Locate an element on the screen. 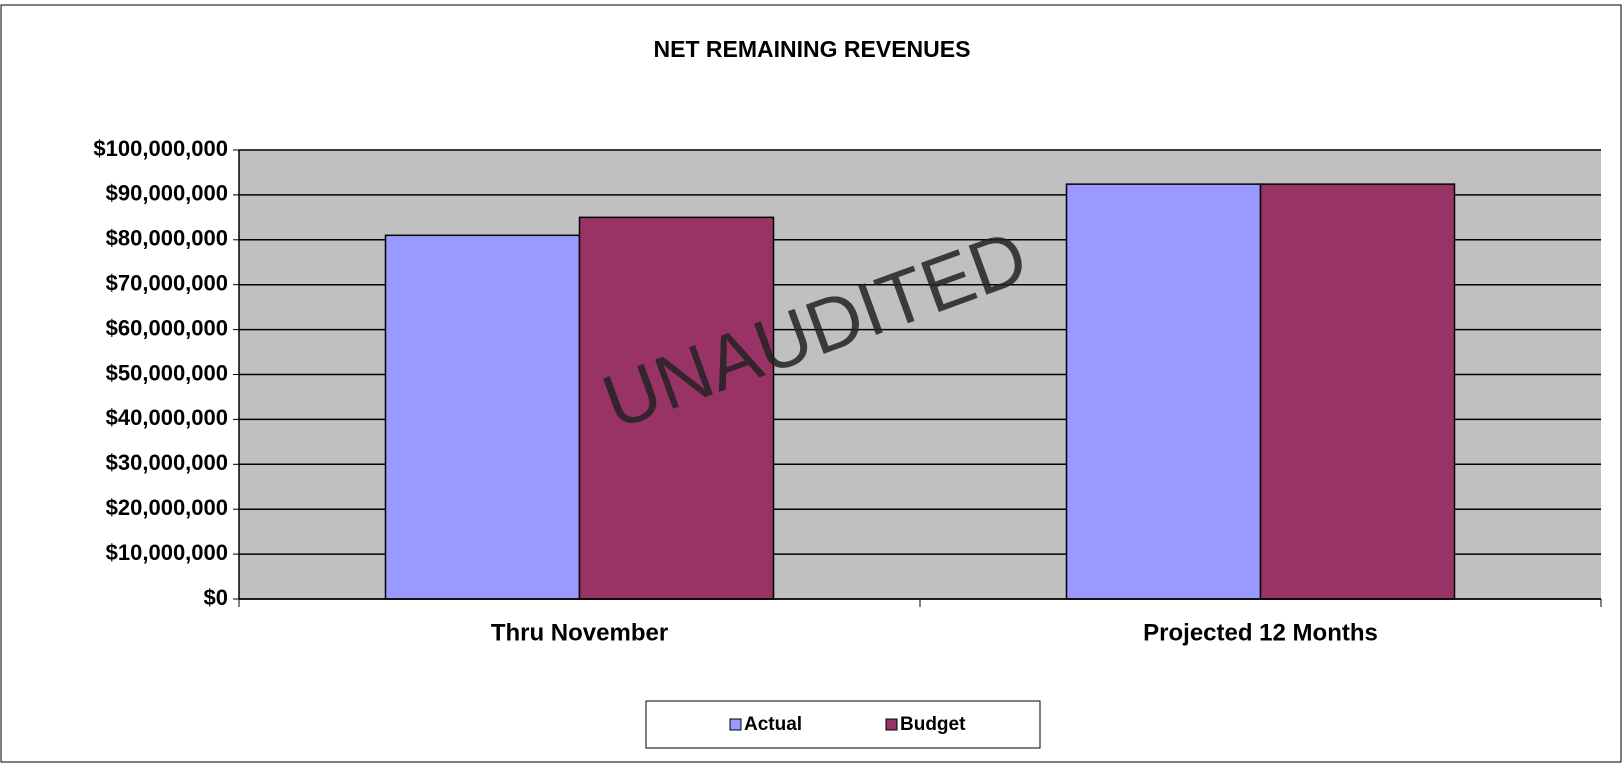  y-tick-label: $20,000,000 is located at coordinates (167, 507).